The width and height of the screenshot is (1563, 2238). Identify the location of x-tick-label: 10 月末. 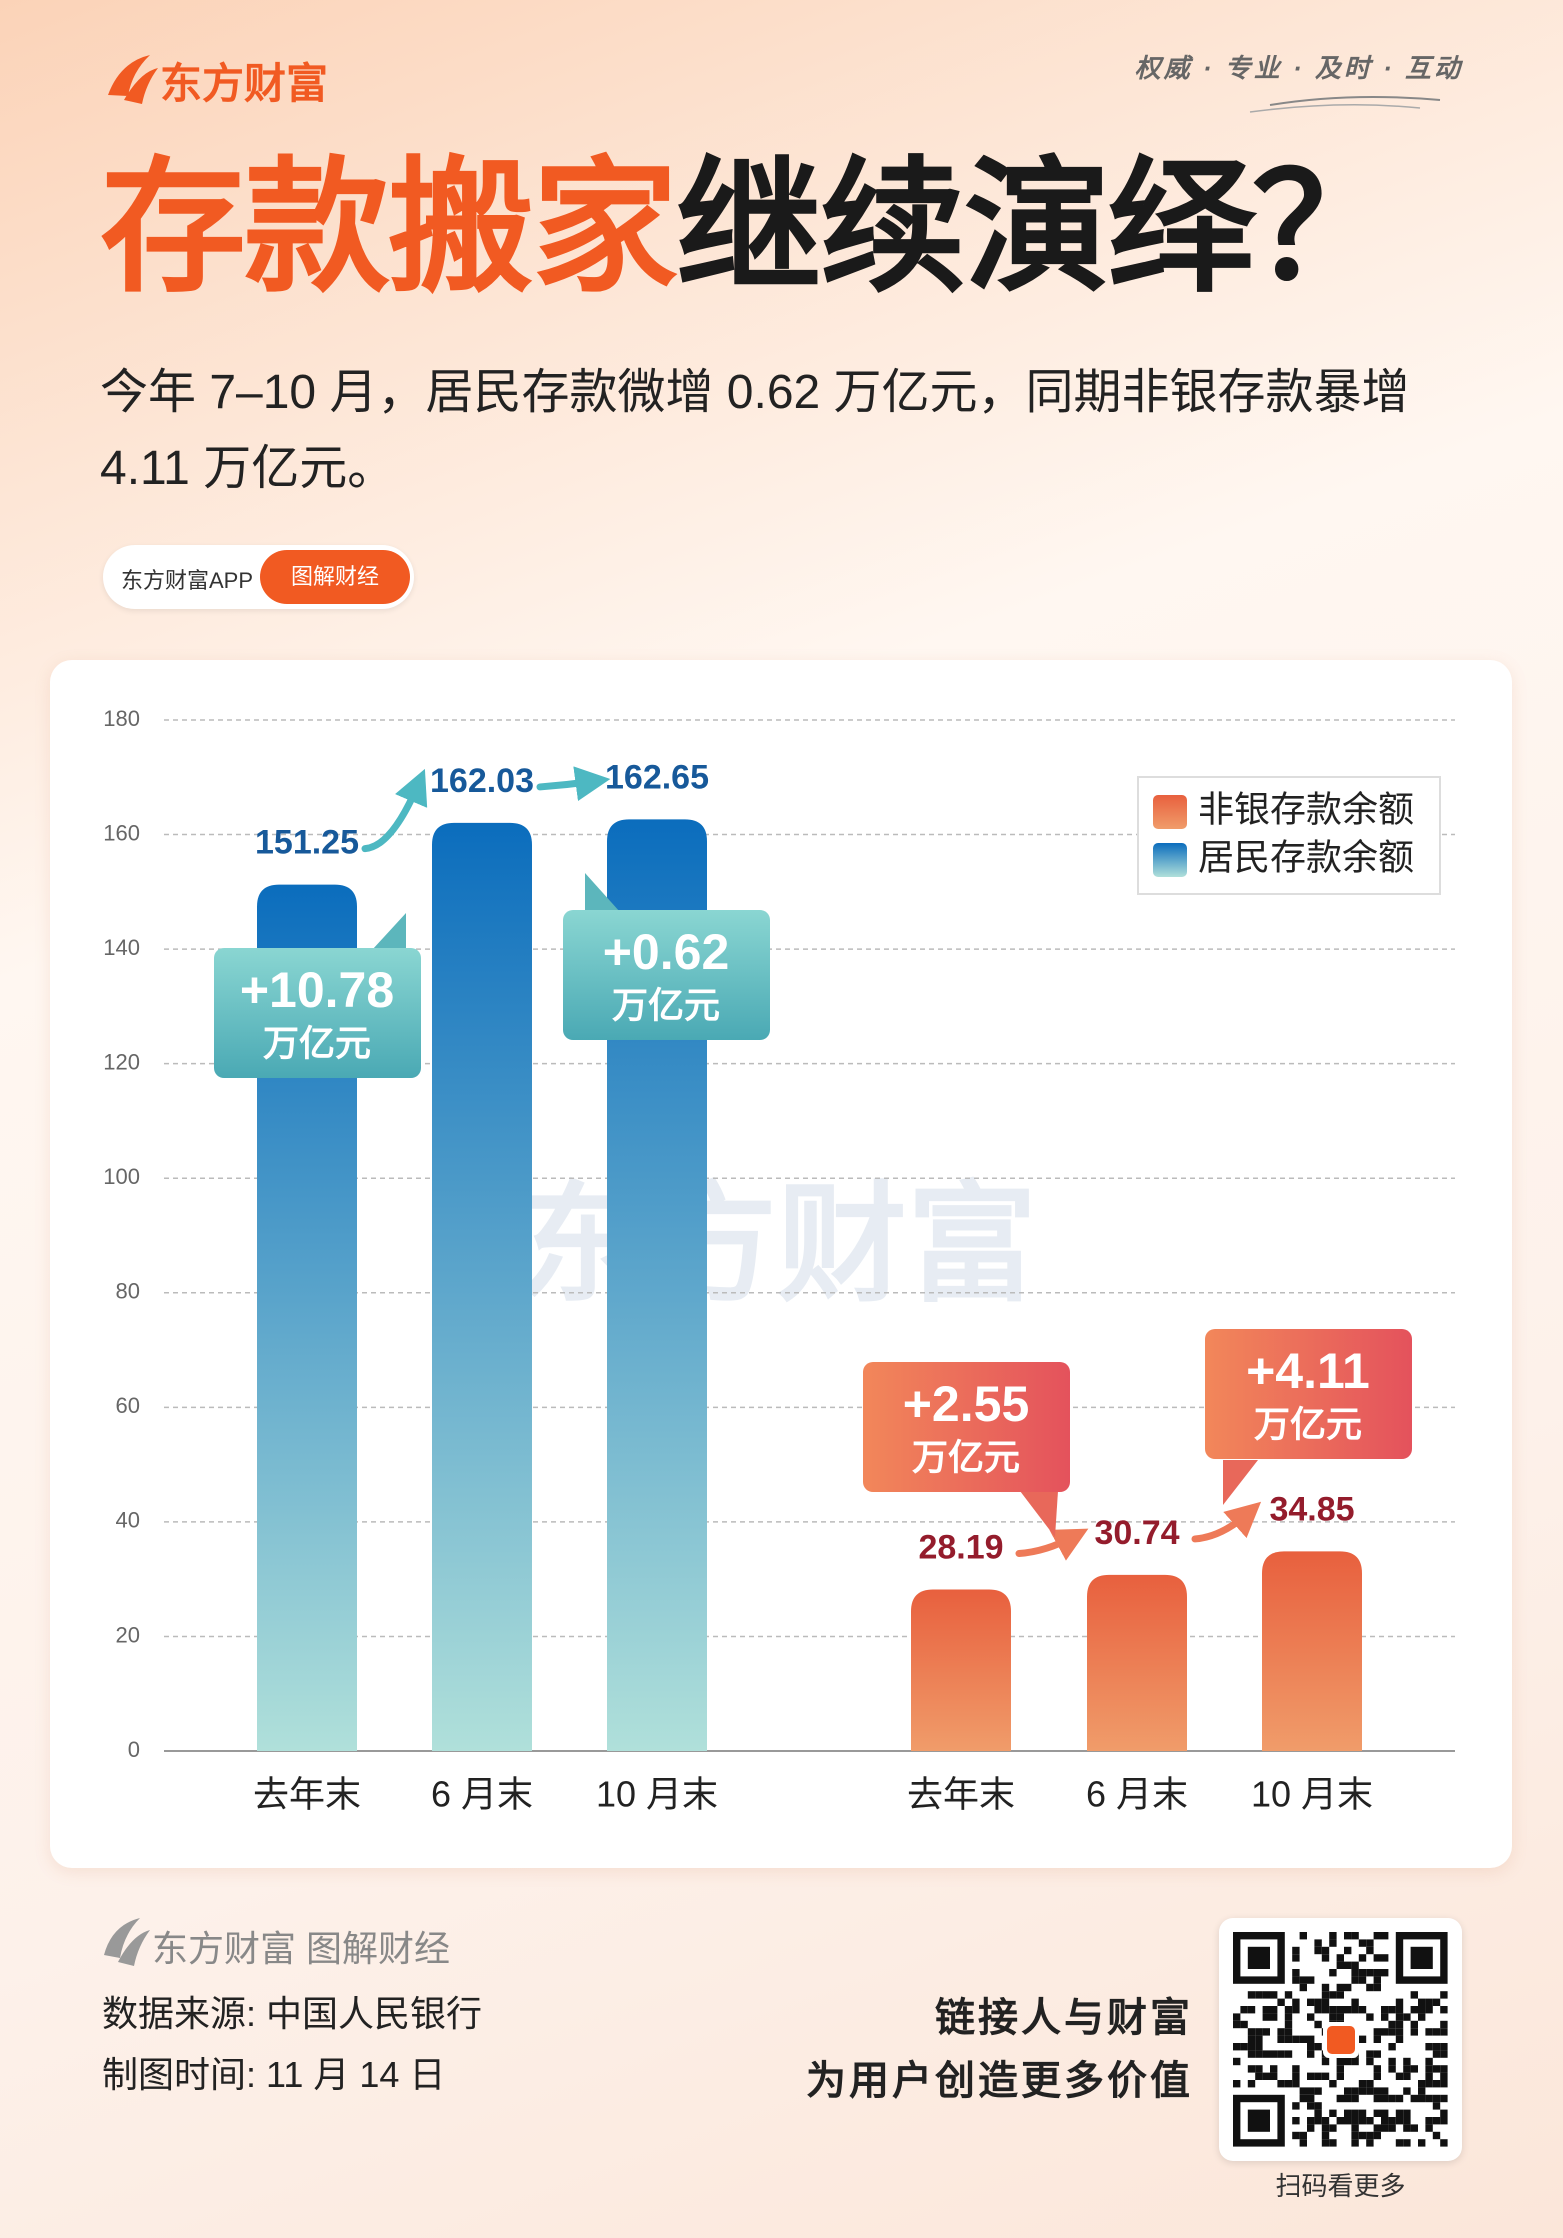
(1312, 1794).